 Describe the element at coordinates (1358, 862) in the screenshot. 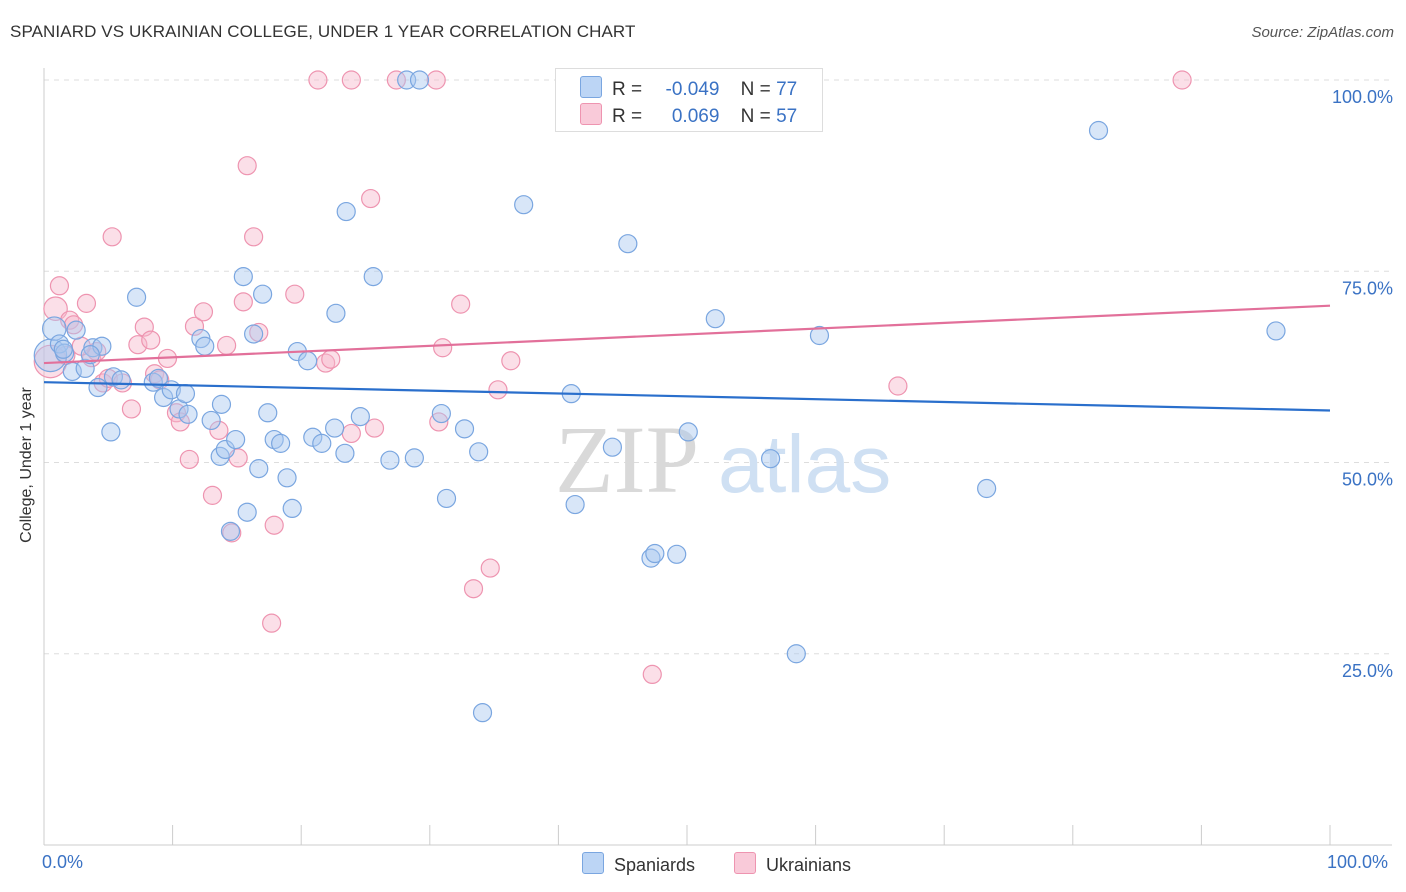

I see `x-tick-max: 100.0%` at that location.